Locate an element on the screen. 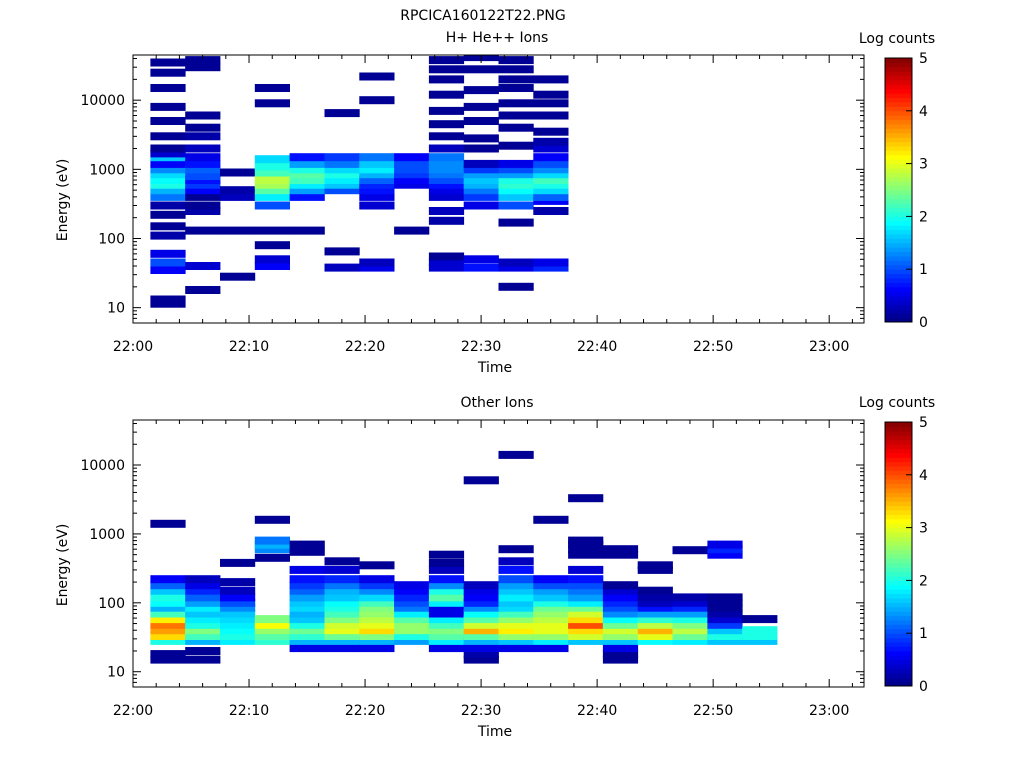 The image size is (1024, 768). x-tick-label: 23:00 is located at coordinates (829, 711).